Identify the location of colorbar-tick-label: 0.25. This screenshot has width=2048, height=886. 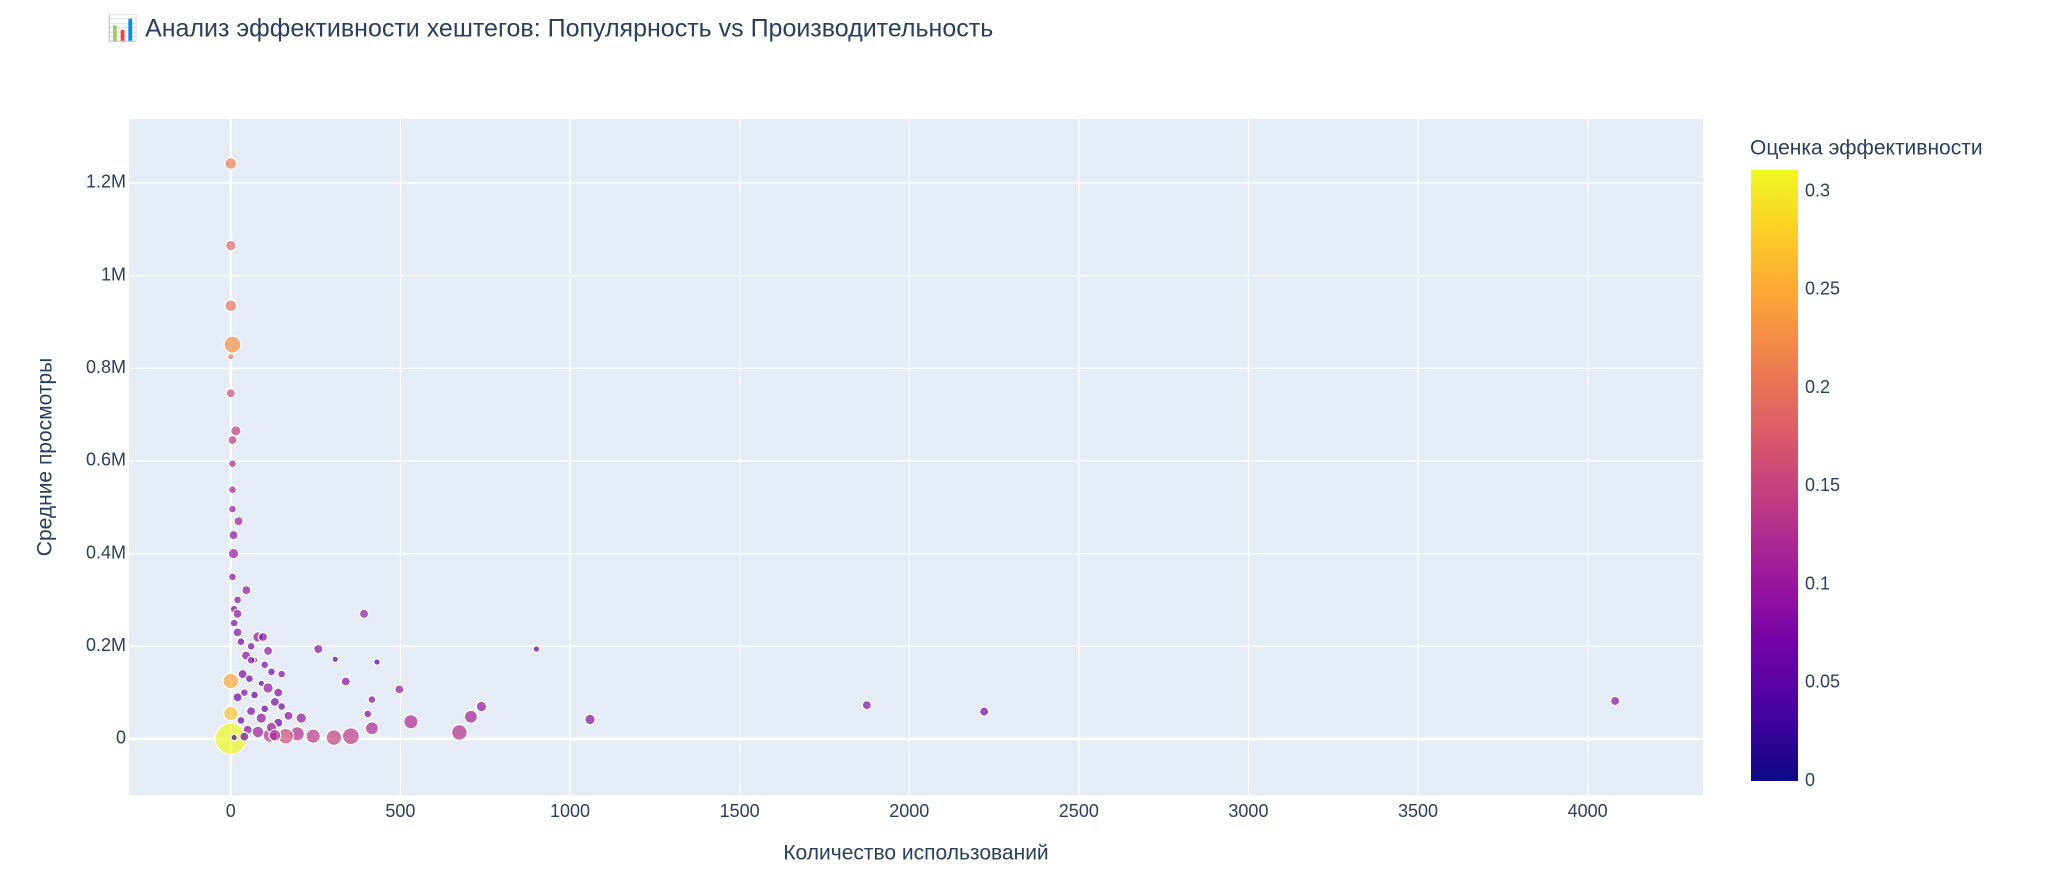
(1822, 289).